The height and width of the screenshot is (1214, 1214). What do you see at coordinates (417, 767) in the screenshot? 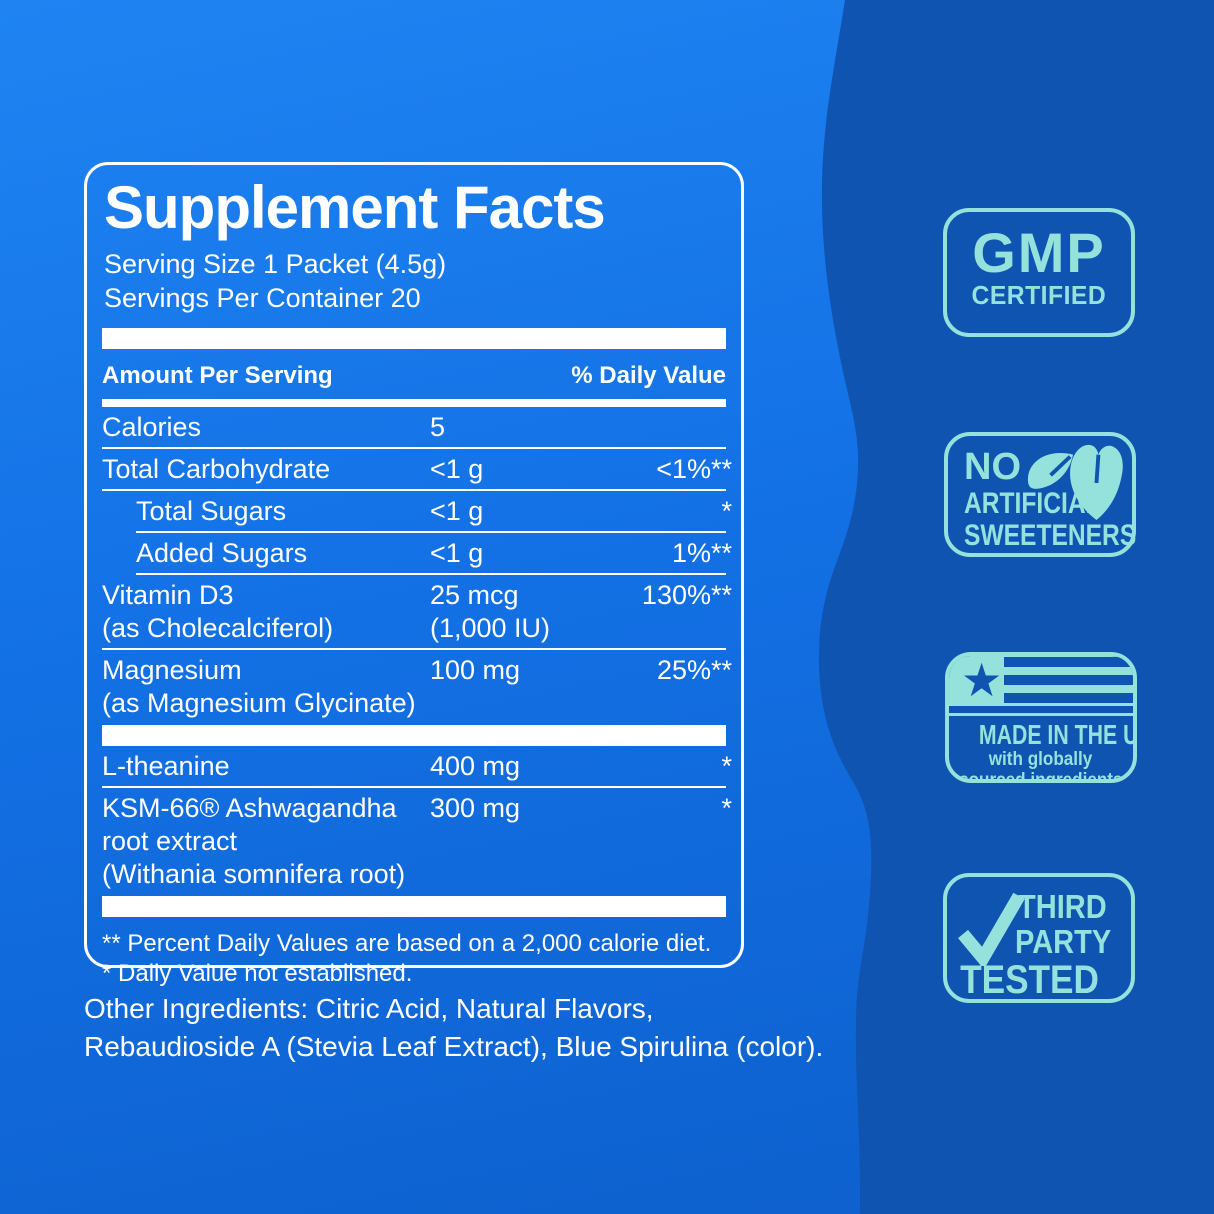
I see `table-row: L-theanine 400 mg *` at bounding box center [417, 767].